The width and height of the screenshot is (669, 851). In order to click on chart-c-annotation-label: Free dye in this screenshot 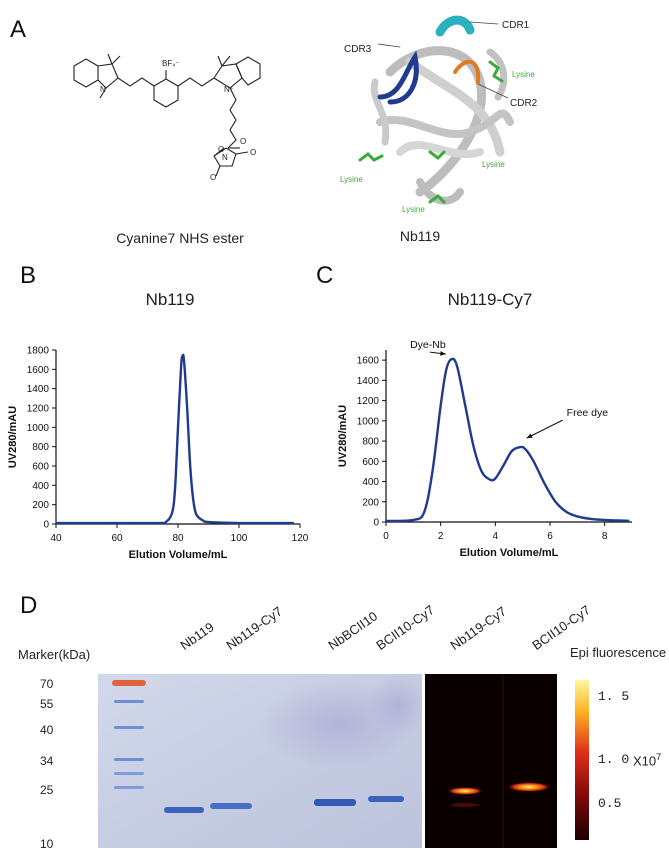, I will do `click(588, 413)`.